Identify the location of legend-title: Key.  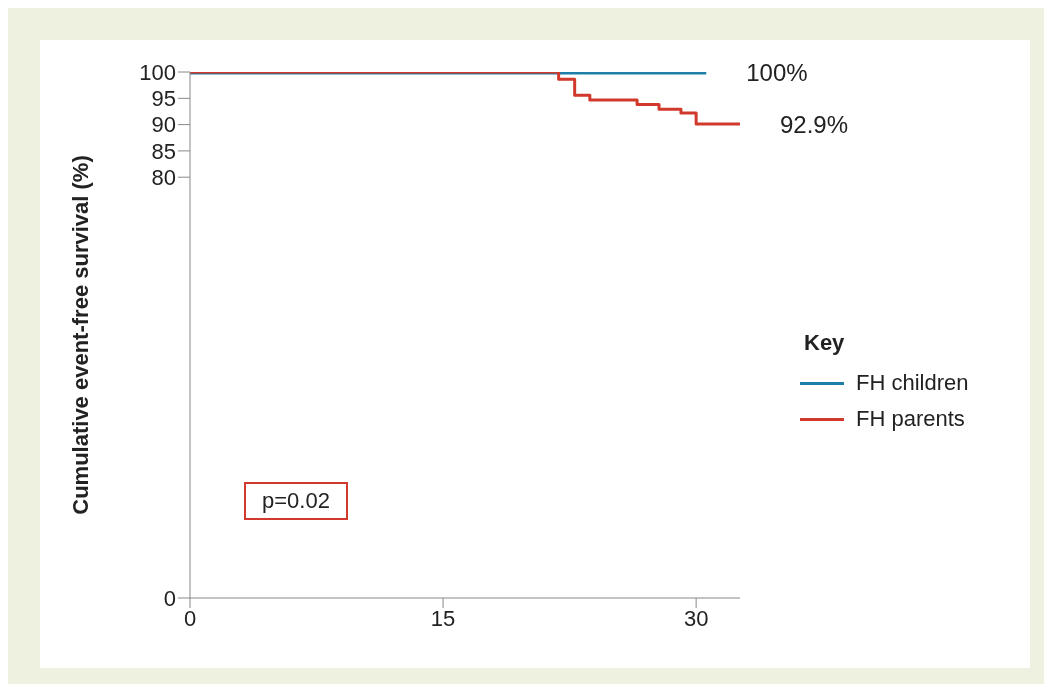
(825, 343).